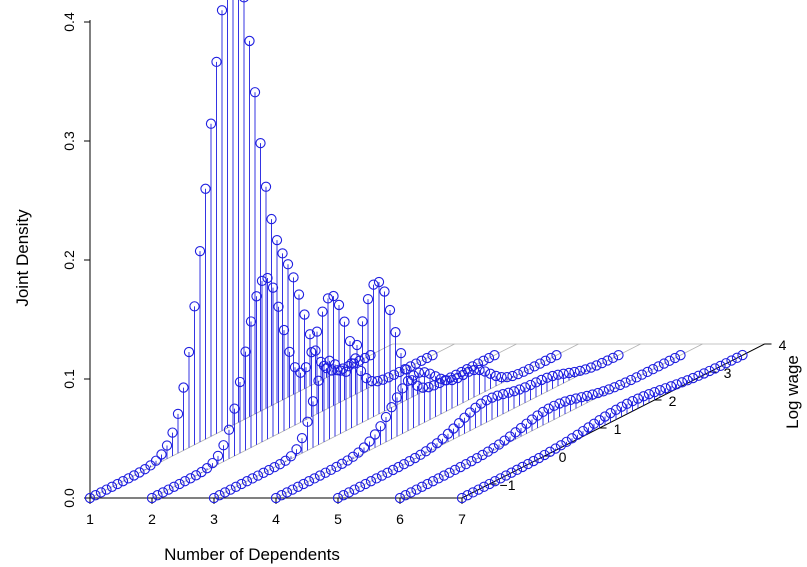  Describe the element at coordinates (69, 379) in the screenshot. I see `z-tick-label: 0.1` at that location.